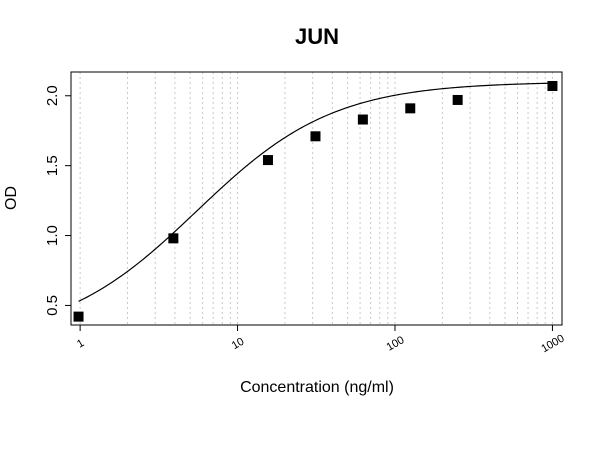  What do you see at coordinates (317, 36) in the screenshot?
I see `chart-title: JUN` at bounding box center [317, 36].